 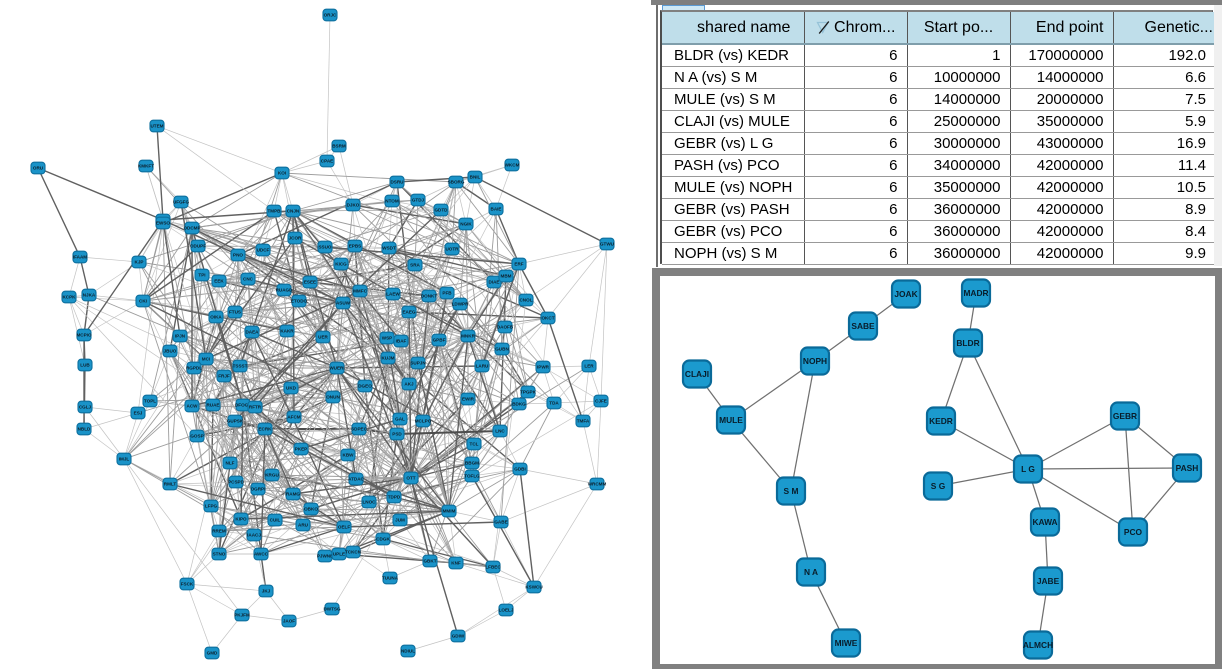 What do you see at coordinates (254, 535) in the screenshot?
I see `svg-text: IAACJ` at bounding box center [254, 535].